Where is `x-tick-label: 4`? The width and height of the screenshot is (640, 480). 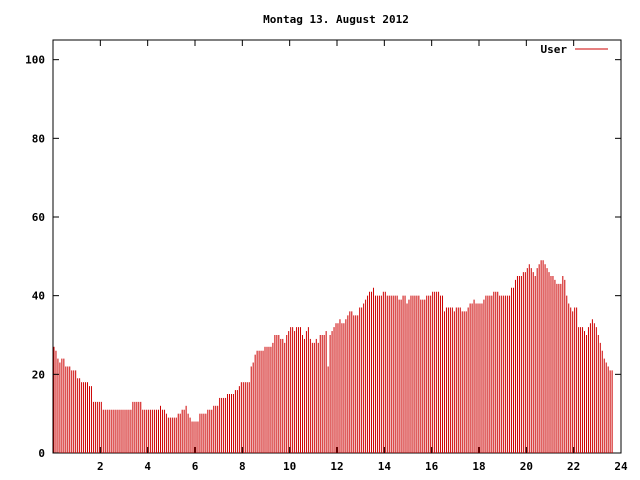
x-tick-label: 4 is located at coordinates (147, 466).